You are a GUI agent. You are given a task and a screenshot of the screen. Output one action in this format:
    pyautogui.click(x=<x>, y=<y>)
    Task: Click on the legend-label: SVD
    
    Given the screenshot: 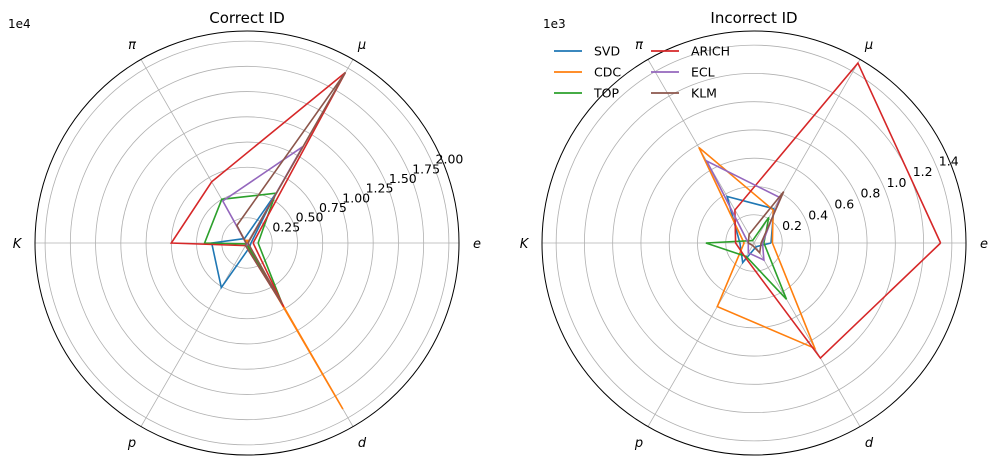 What is the action you would take?
    pyautogui.click(x=607, y=51)
    